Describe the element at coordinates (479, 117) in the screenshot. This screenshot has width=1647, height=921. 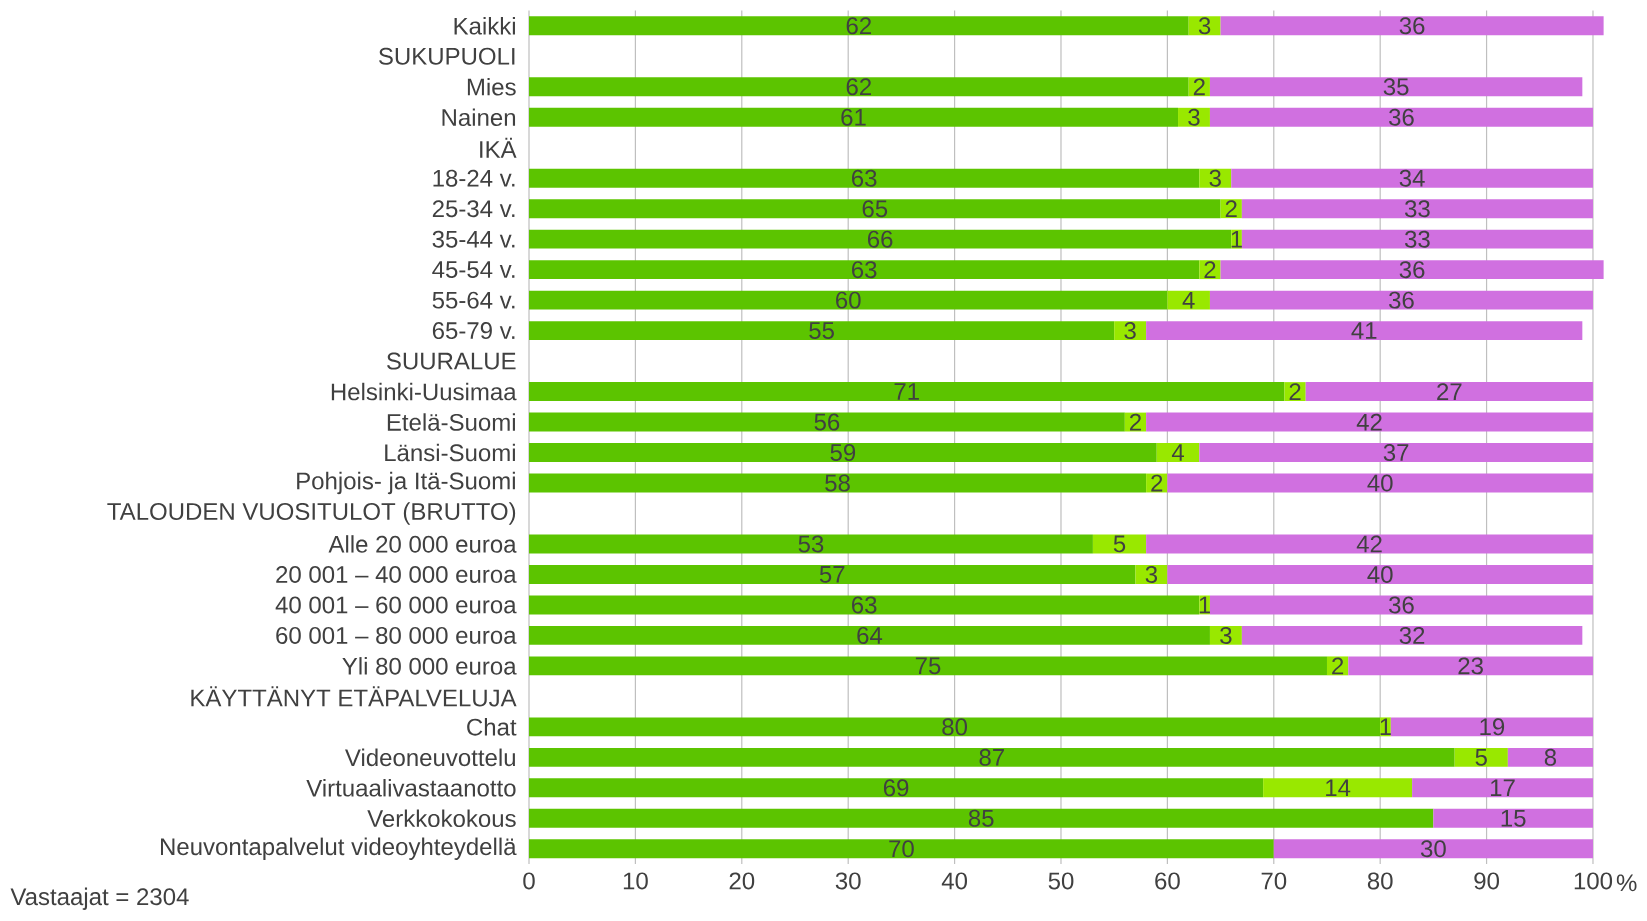
I see `y-tick-label: Nainen` at that location.